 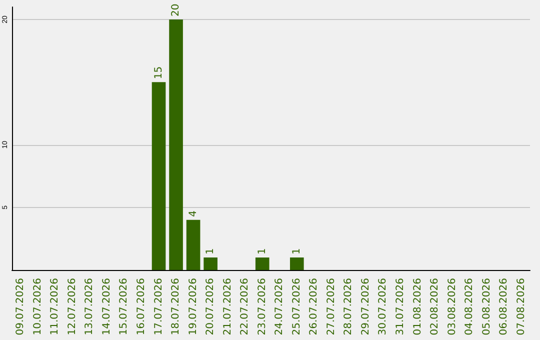 I want to click on x-tick-label: 14.07.2026, so click(x=106, y=307).